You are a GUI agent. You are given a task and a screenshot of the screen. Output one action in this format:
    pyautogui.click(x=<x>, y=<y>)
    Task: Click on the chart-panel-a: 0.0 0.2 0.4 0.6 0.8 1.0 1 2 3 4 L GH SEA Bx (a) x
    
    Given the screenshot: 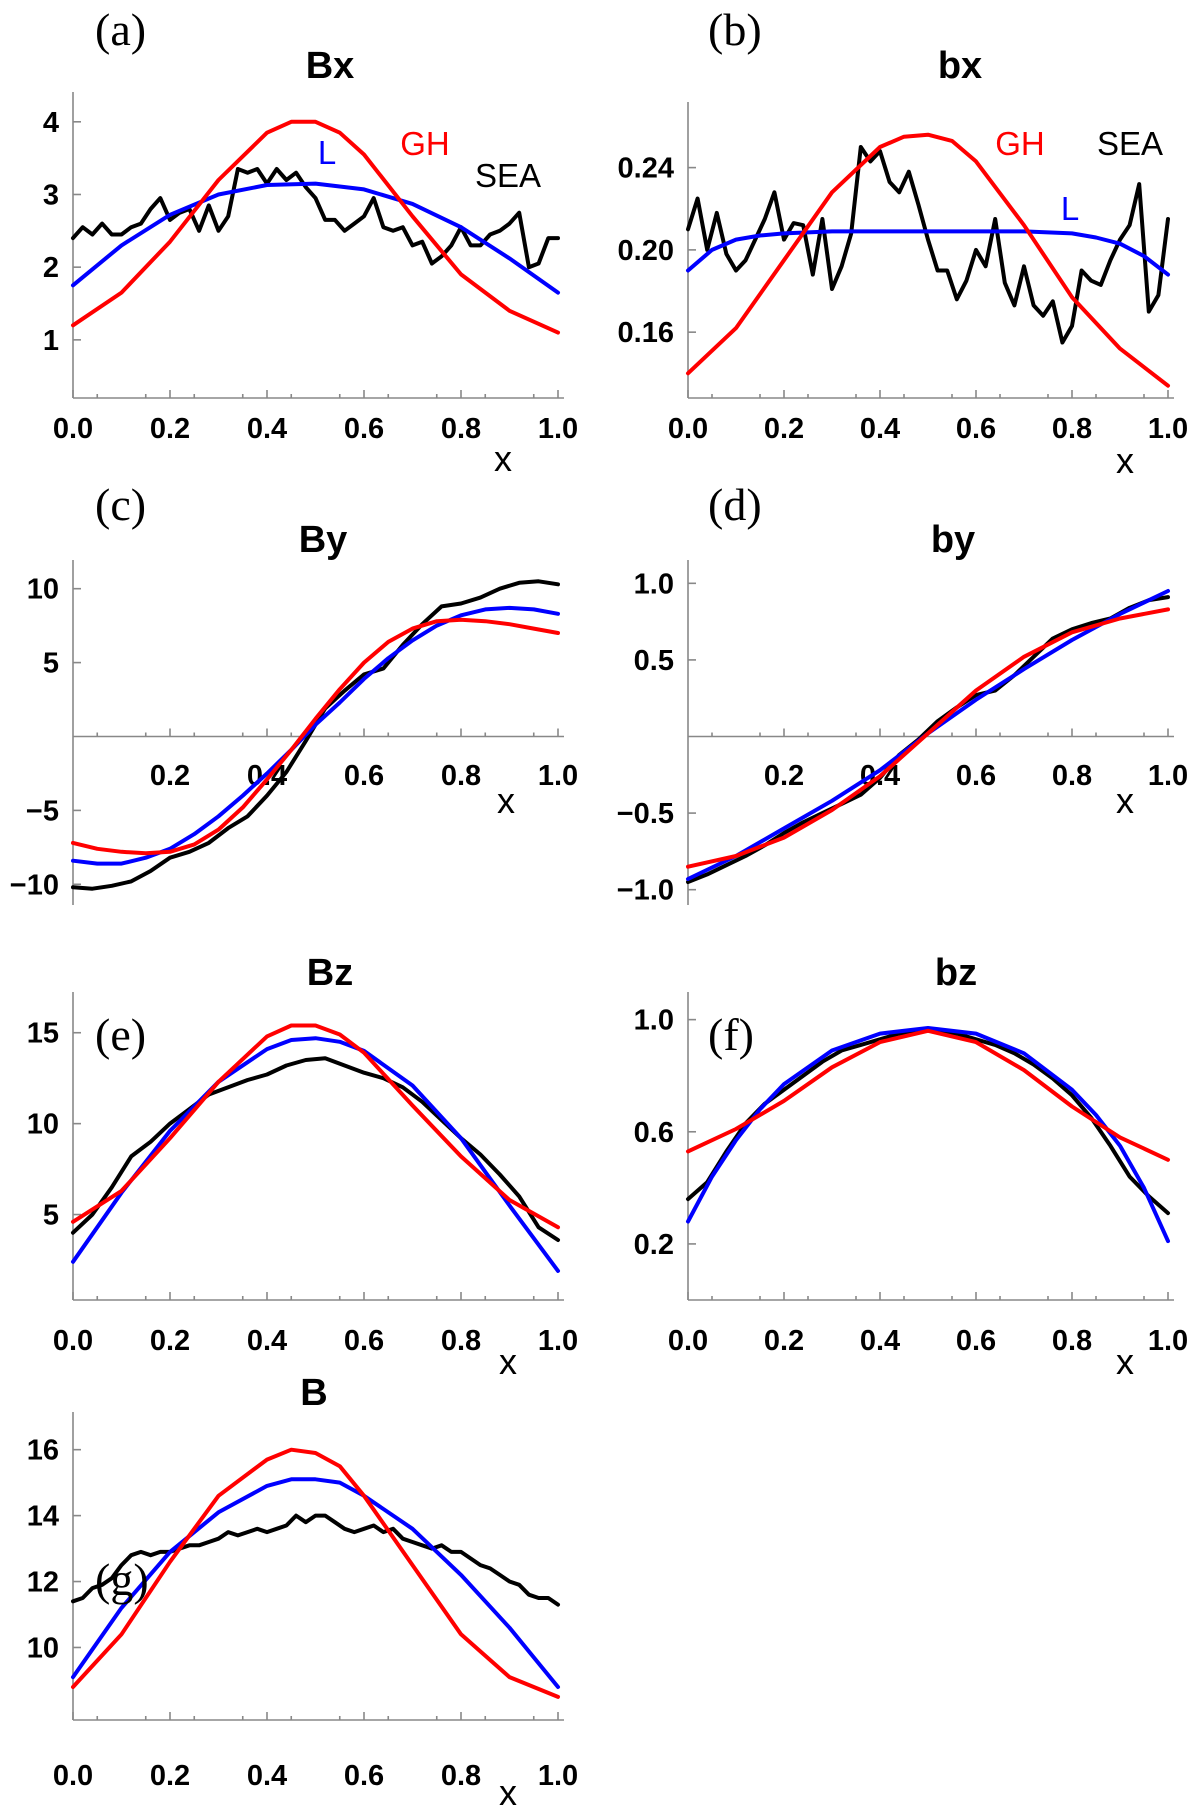 What is the action you would take?
    pyautogui.click(x=310, y=241)
    